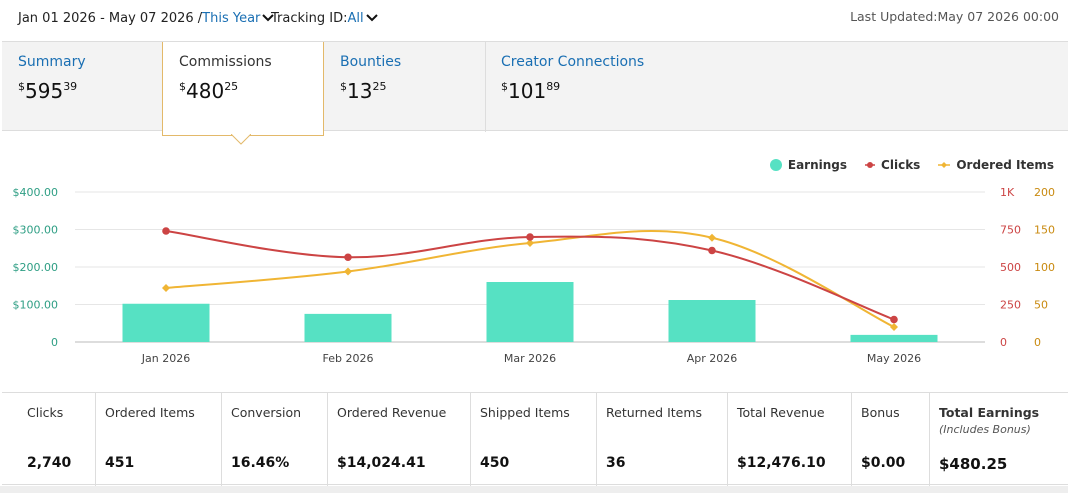 This screenshot has width=1068, height=493. What do you see at coordinates (944, 165) in the screenshot?
I see `legend-diamond-icon` at bounding box center [944, 165].